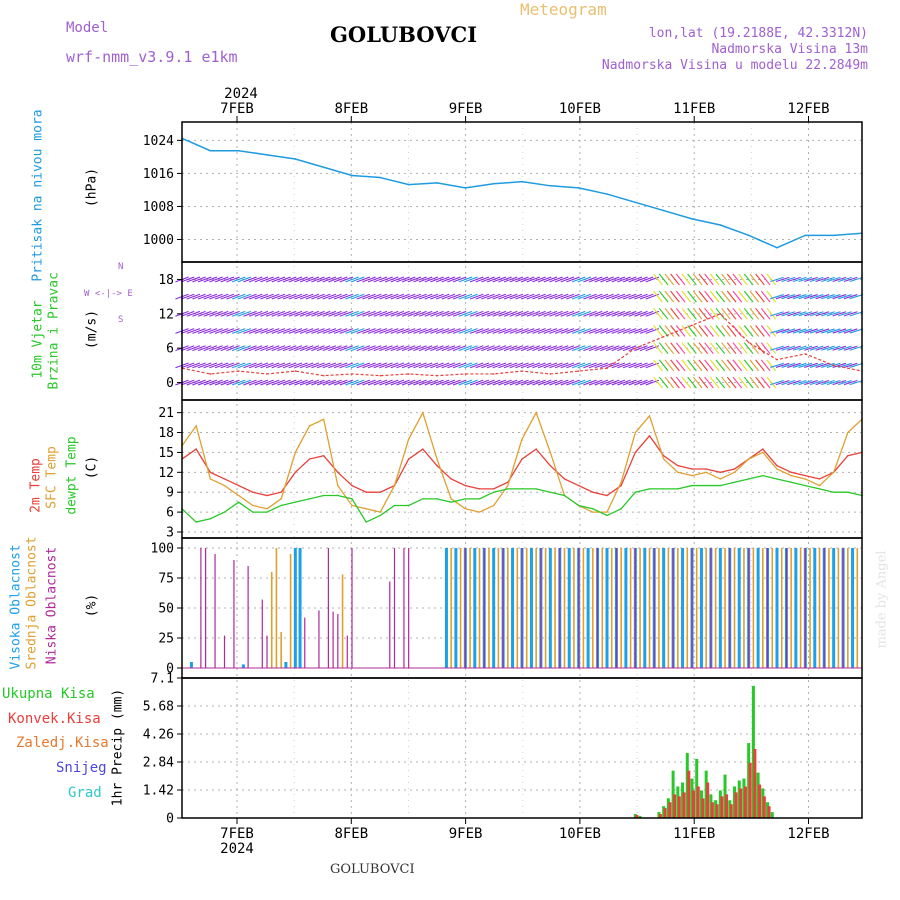 This screenshot has width=900, height=900. I want to click on legend-grad: Grad, so click(85, 793).